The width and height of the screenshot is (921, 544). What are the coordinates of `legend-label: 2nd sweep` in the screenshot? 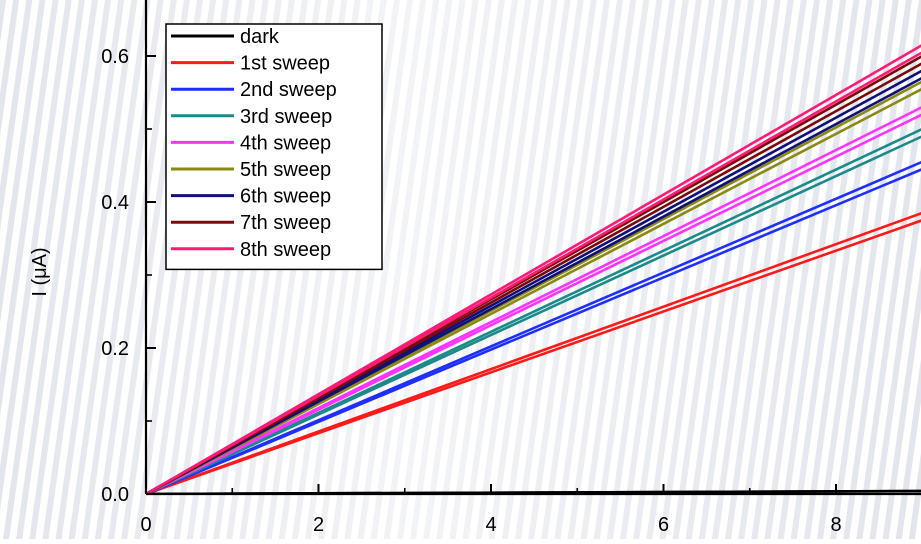 It's located at (288, 90).